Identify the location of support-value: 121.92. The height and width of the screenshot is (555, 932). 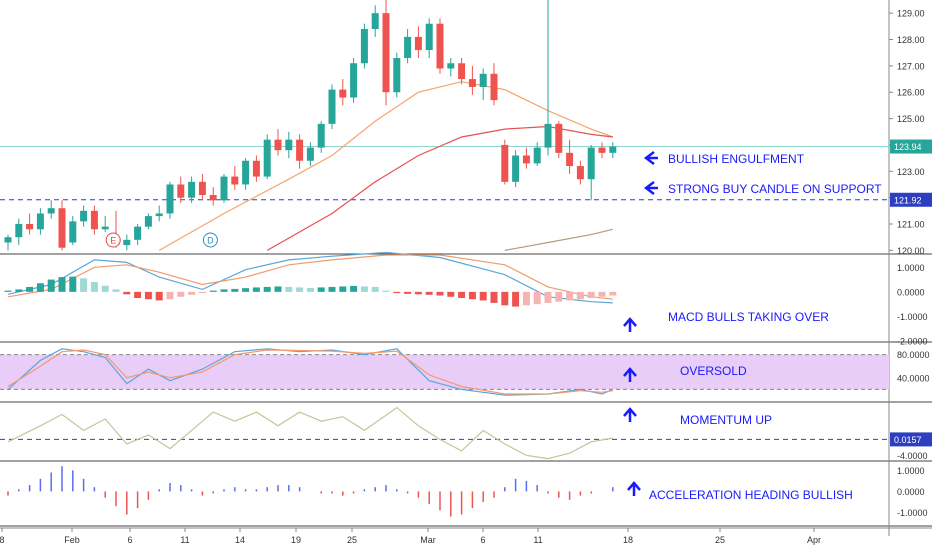
(908, 200).